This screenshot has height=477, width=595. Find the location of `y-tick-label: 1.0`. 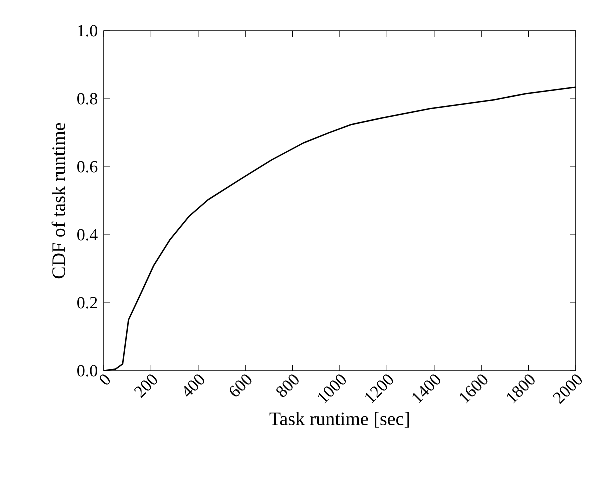

y-tick-label: 1.0 is located at coordinates (88, 31).